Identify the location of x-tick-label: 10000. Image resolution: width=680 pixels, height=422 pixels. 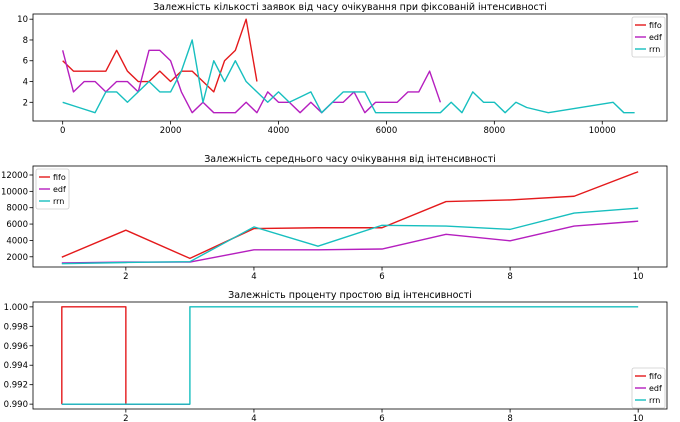
(602, 131).